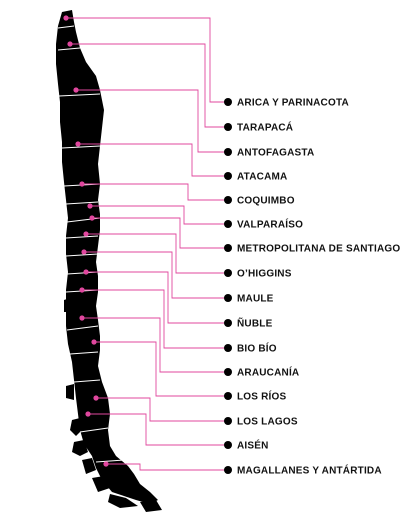 Image resolution: width=416 pixels, height=524 pixels. What do you see at coordinates (255, 299) in the screenshot?
I see `region-label: MAULE` at bounding box center [255, 299].